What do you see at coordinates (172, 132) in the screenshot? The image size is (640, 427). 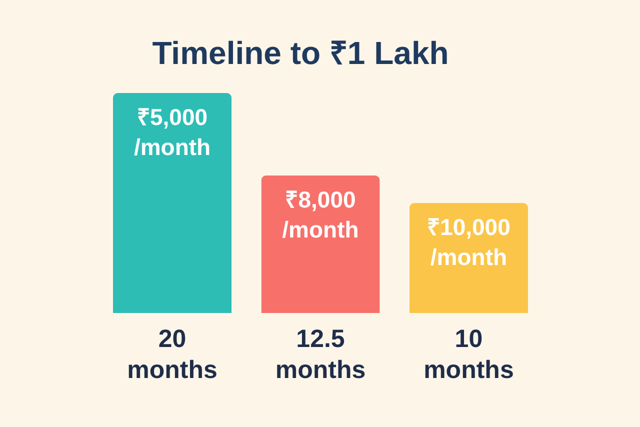 I see `x-tick-label: ₹5,000 /month` at bounding box center [172, 132].